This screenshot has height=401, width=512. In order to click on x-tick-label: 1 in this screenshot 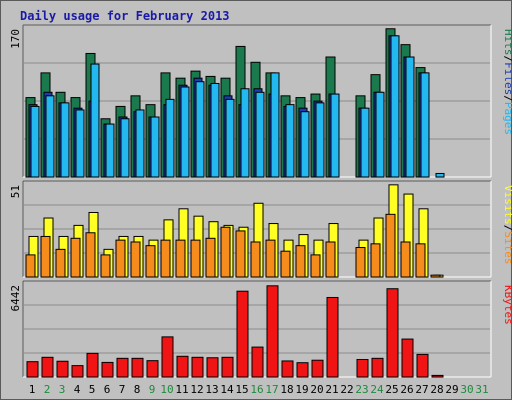, I will do `click(32, 389)`.